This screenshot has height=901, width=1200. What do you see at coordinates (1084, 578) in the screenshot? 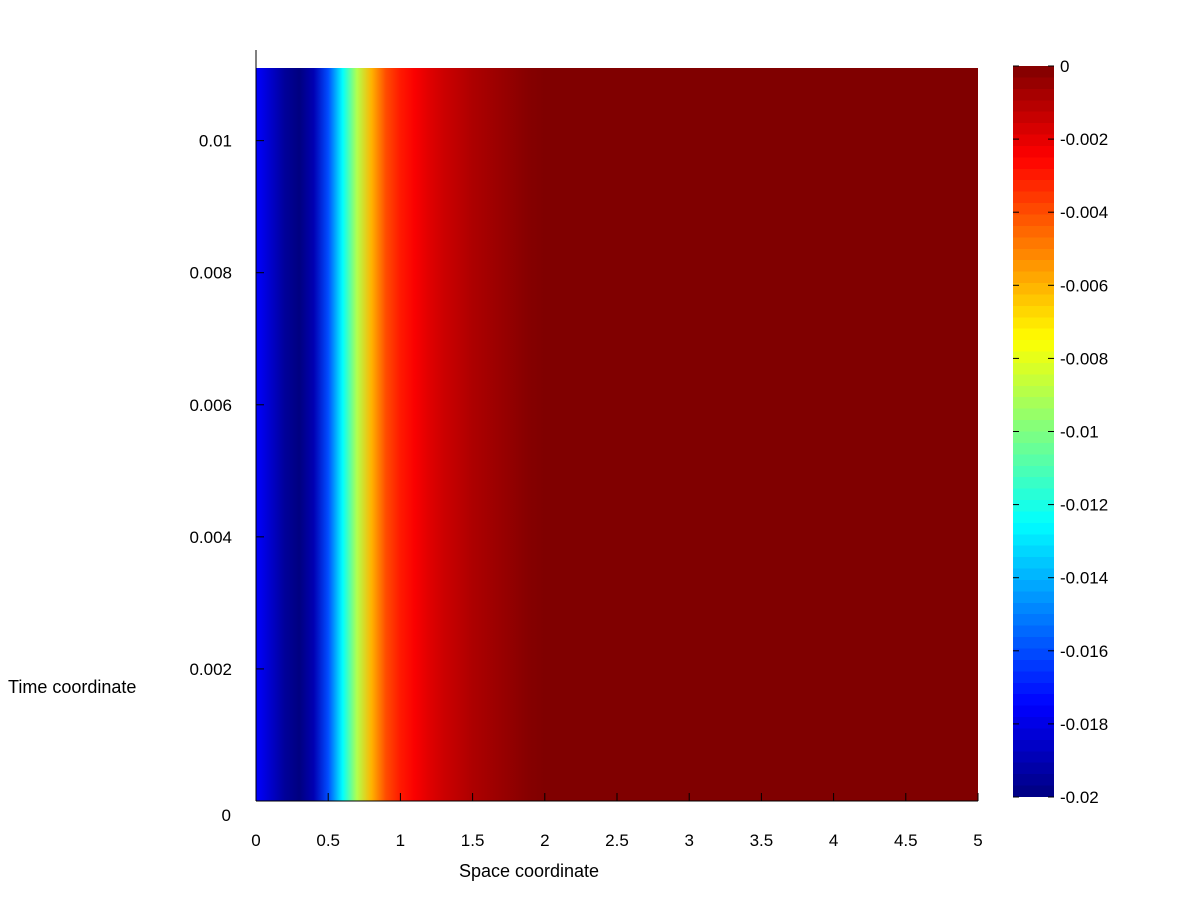
I see `colorbar-tick-label: -0.014` at bounding box center [1084, 578].